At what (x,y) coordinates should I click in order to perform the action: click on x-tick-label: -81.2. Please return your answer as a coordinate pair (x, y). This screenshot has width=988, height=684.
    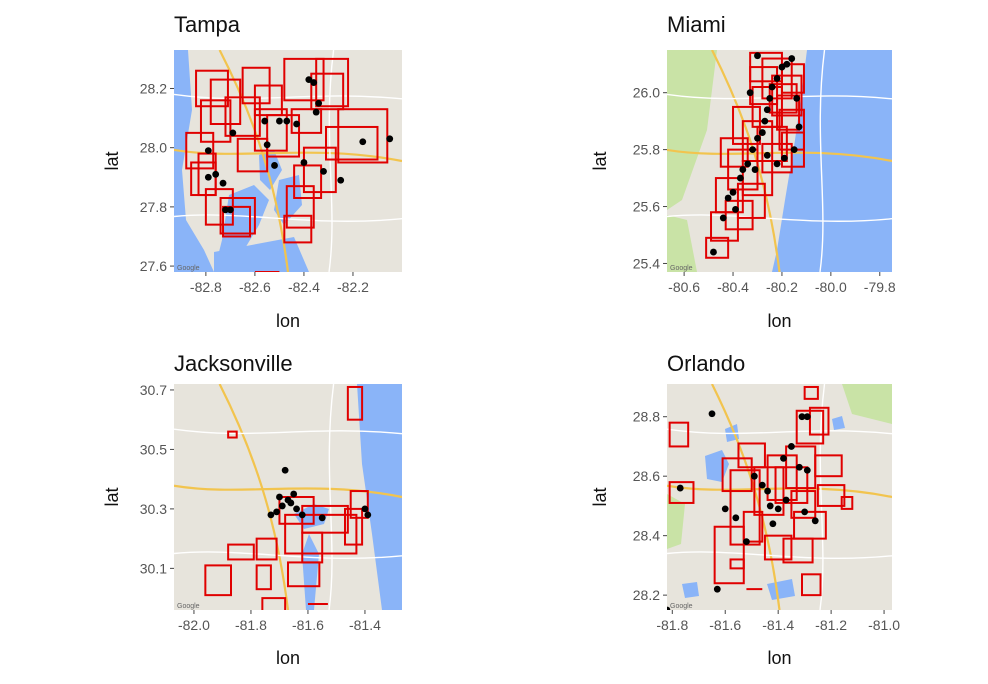
    Looking at the image, I should click on (831, 625).